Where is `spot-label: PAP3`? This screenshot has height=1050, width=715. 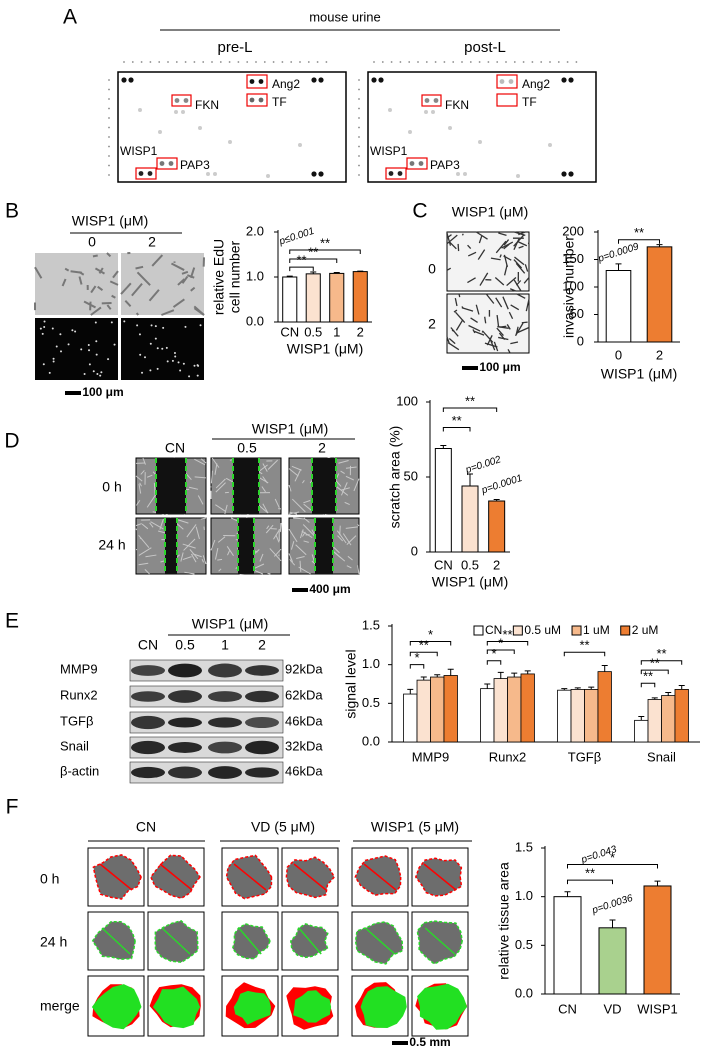
spot-label: PAP3 is located at coordinates (195, 165).